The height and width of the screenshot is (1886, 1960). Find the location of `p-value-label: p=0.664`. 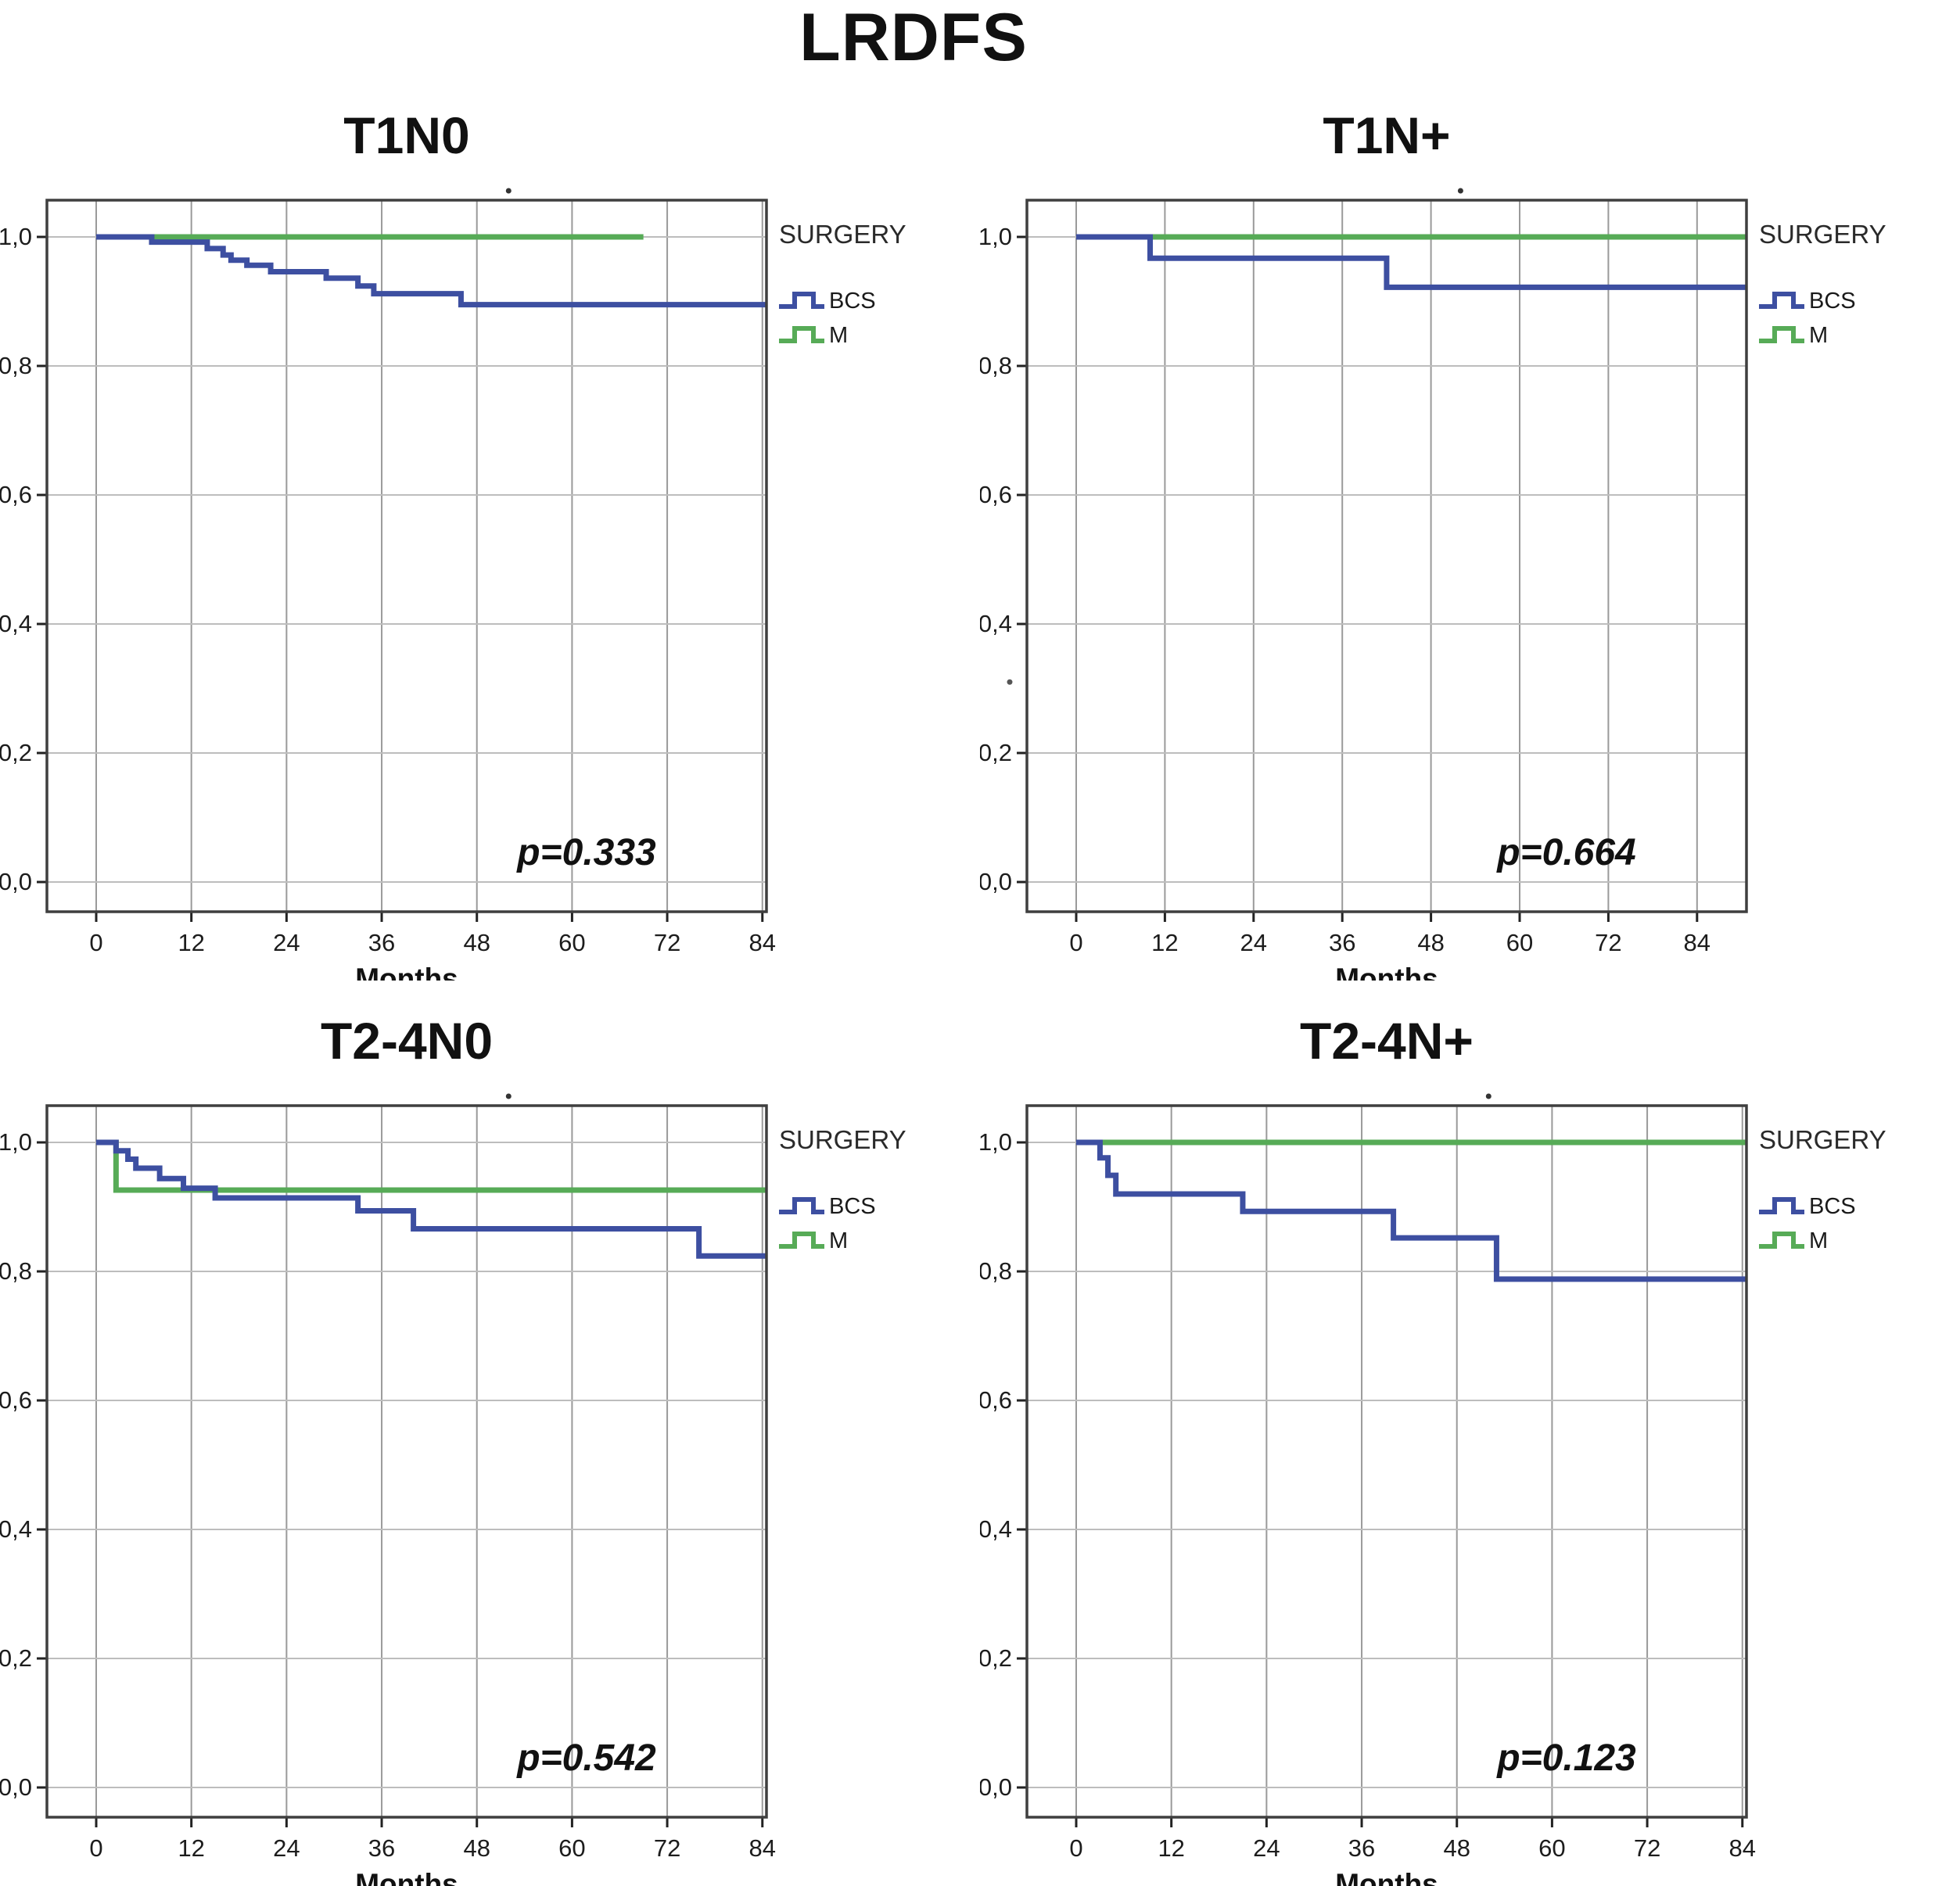

p-value-label: p=0.664 is located at coordinates (1565, 853).